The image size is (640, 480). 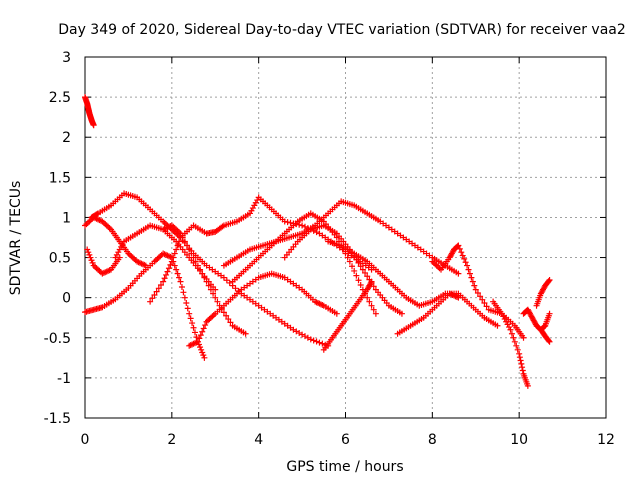 I want to click on x-tick-label: 4, so click(x=258, y=440).